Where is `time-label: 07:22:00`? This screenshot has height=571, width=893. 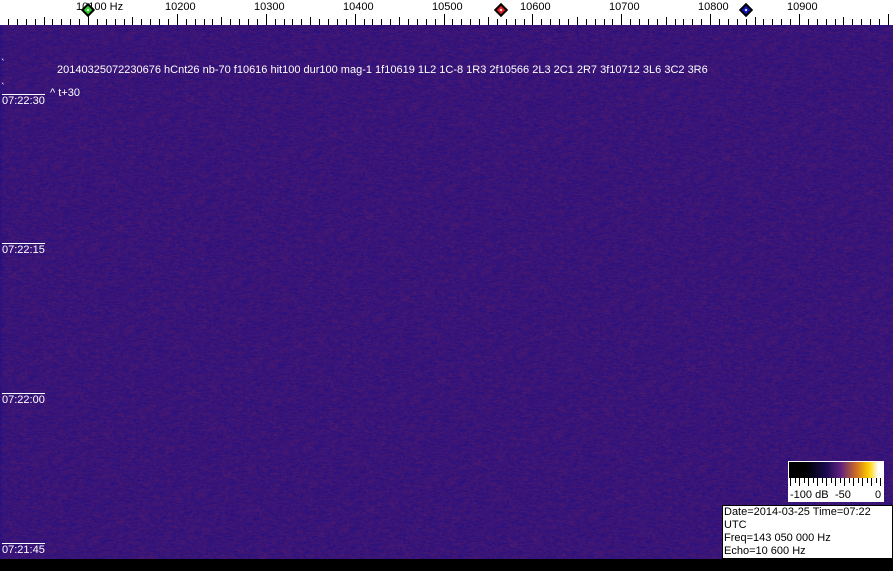 time-label: 07:22:00 is located at coordinates (23, 399).